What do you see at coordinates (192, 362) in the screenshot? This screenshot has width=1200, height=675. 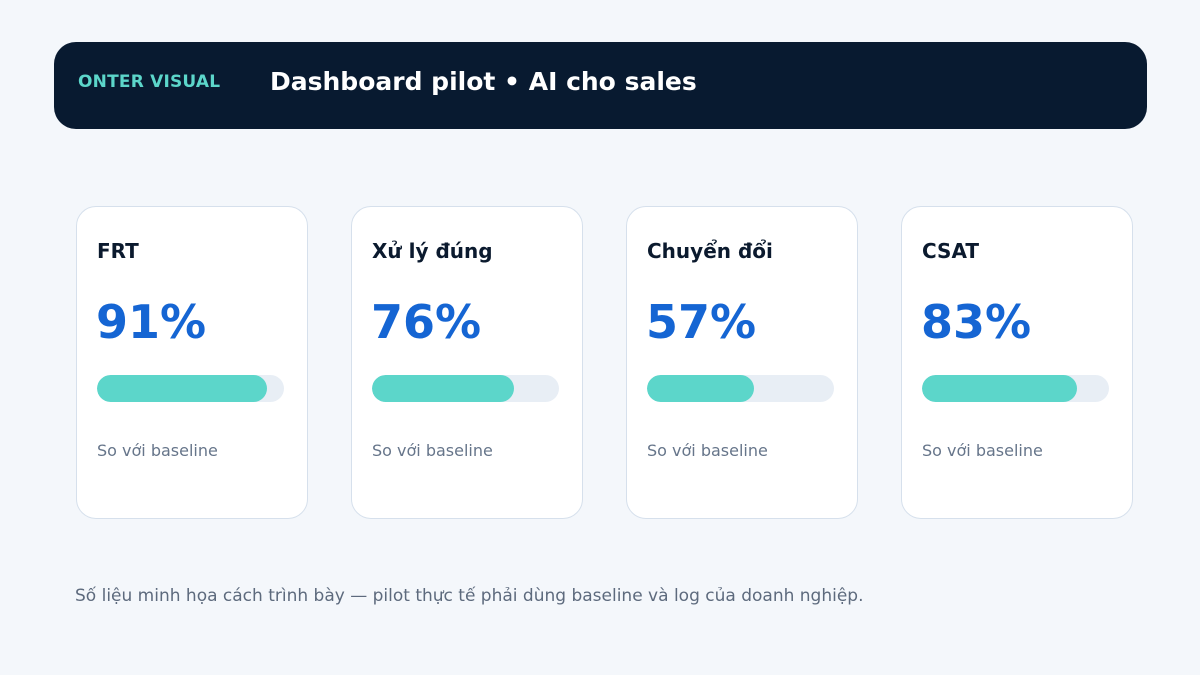 I see `kpi-card-frt: FRT 91% So với baseline` at bounding box center [192, 362].